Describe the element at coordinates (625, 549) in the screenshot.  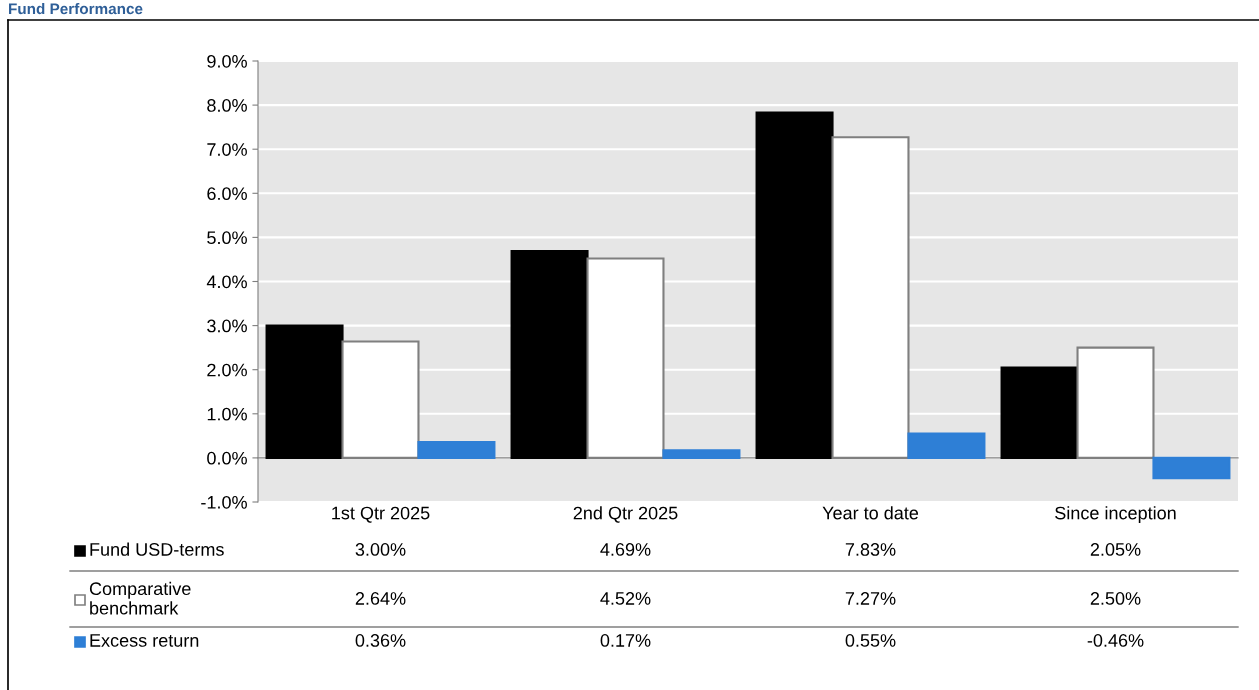
I see `data-label: 4.69%` at that location.